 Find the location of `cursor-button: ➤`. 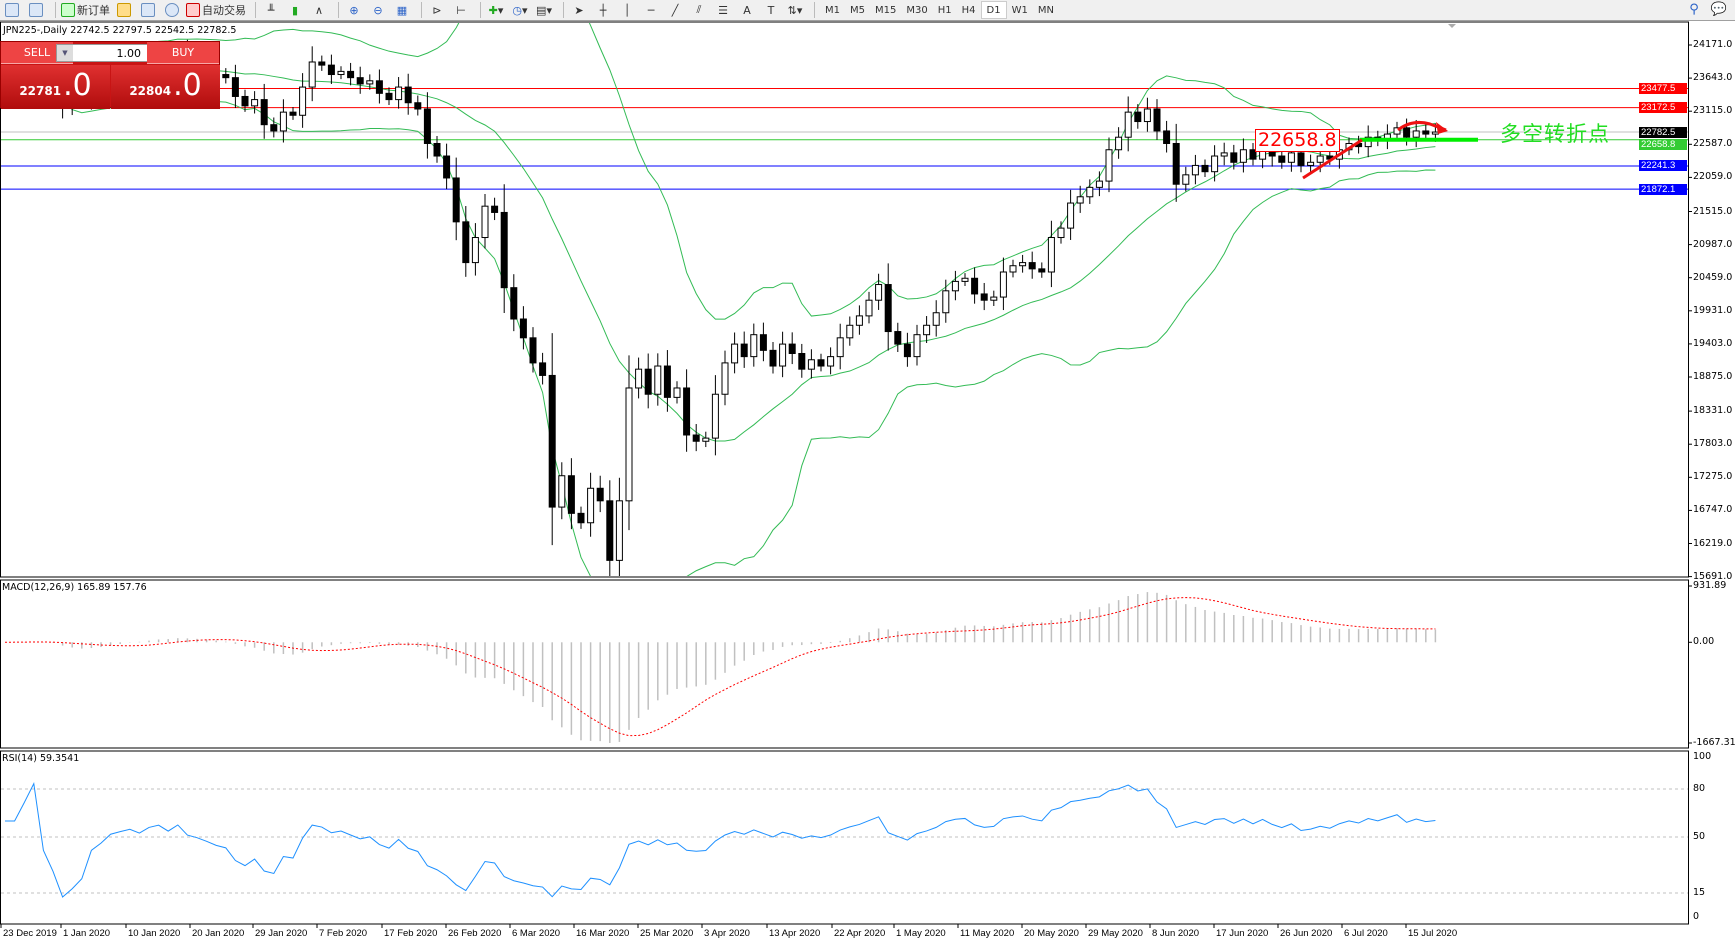

cursor-button: ➤ is located at coordinates (579, 10).